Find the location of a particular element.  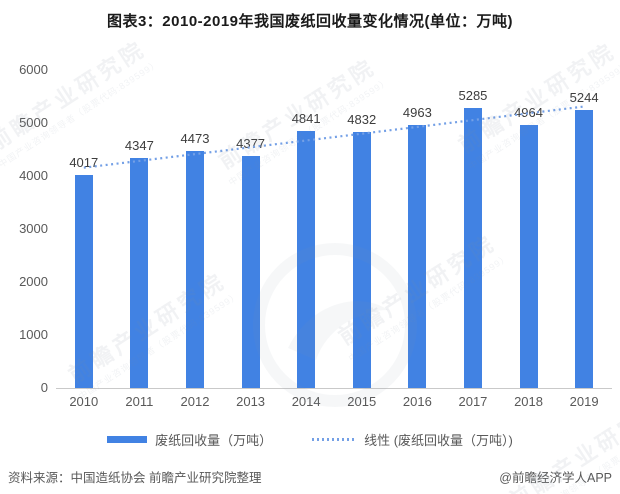

bar-column: 5244 is located at coordinates (584, 229).